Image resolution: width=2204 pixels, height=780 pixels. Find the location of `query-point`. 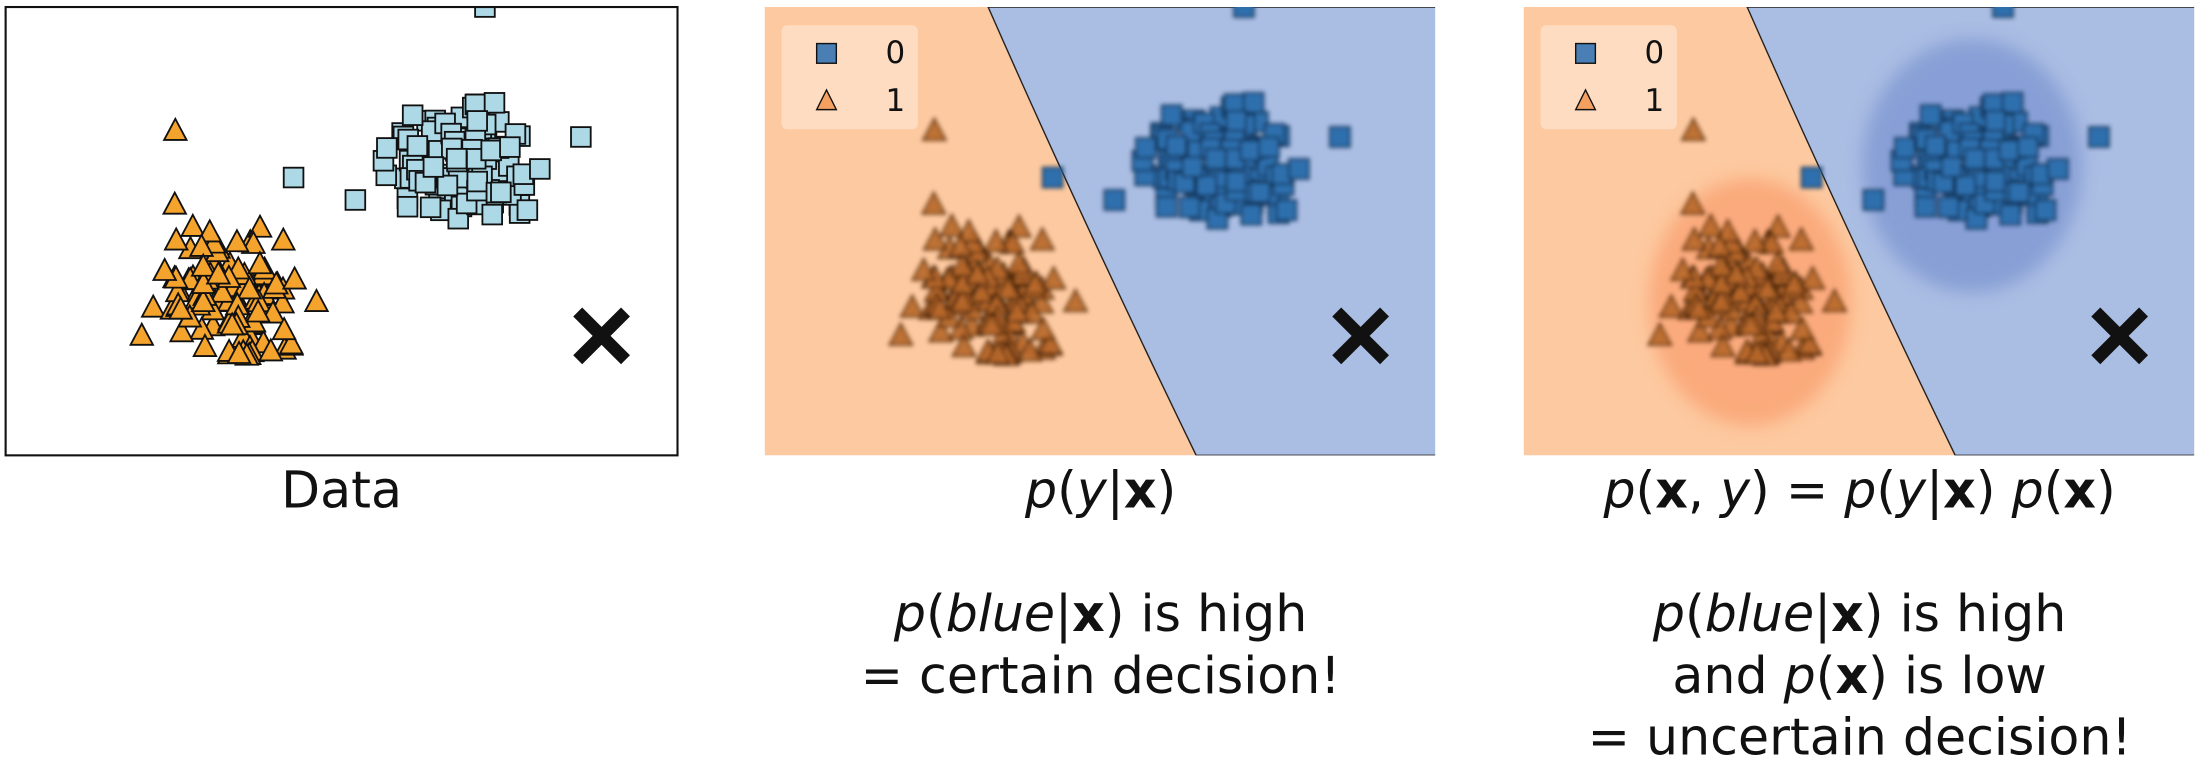

query-point is located at coordinates (601, 336).